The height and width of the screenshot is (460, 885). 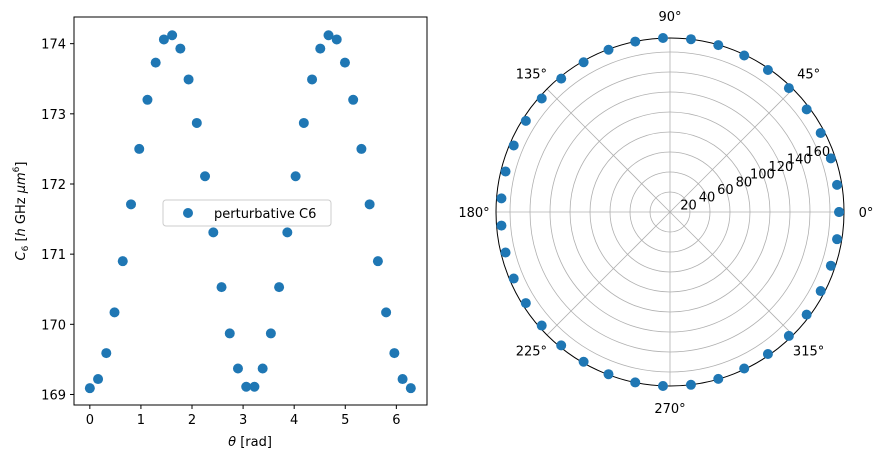 I want to click on polar-angle-tick-label: 270°, so click(x=669, y=409).